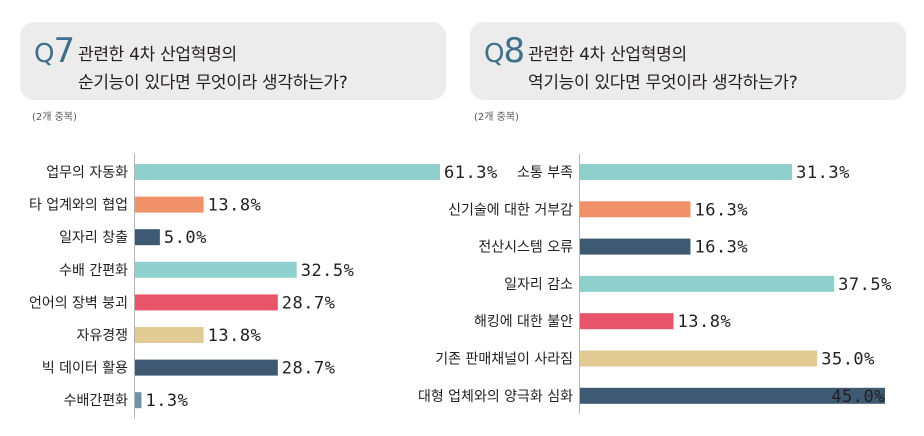 This screenshot has height=436, width=924. Describe the element at coordinates (721, 248) in the screenshot. I see `q8-value-label-3: 16.3%` at that location.